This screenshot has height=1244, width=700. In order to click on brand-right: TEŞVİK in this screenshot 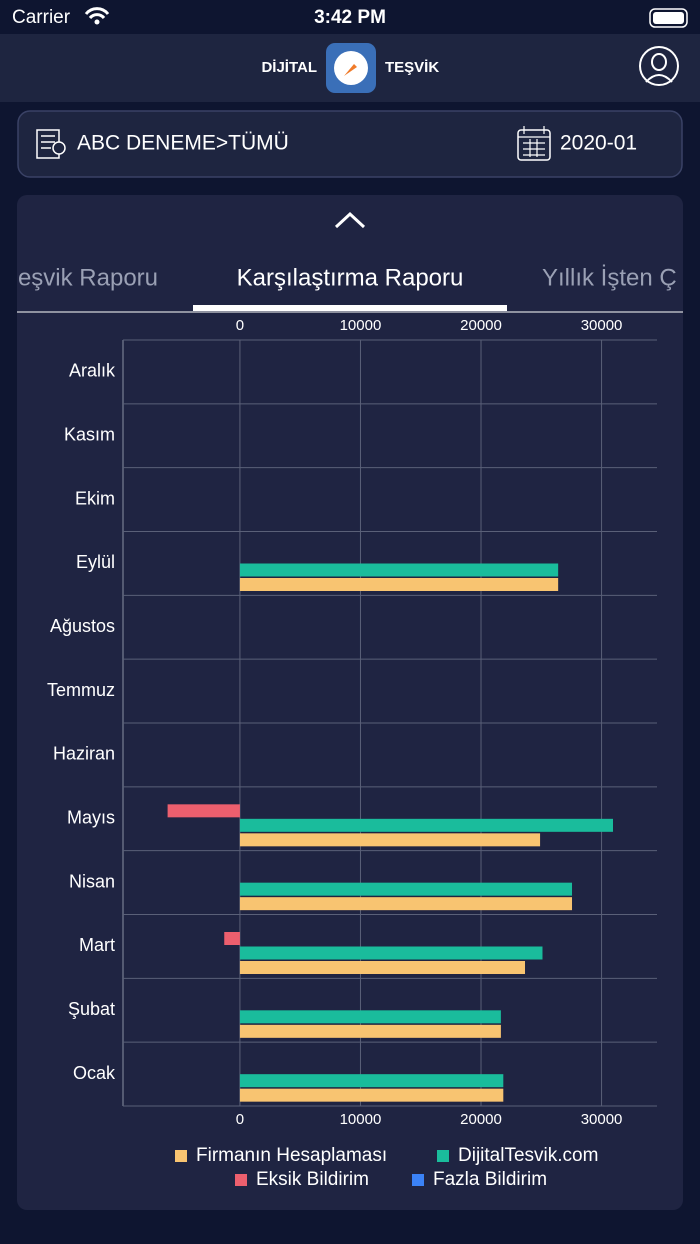, I will do `click(412, 67)`.